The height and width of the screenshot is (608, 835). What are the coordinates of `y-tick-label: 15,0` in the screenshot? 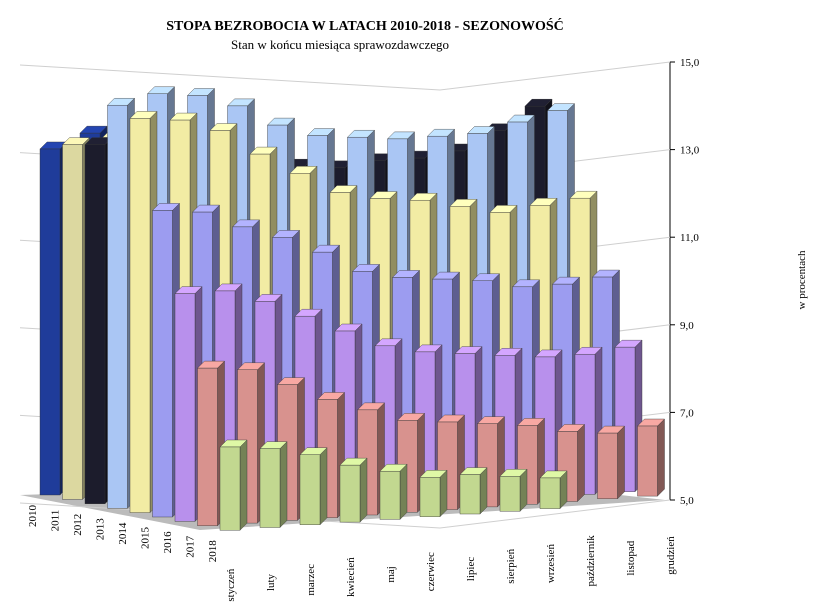 It's located at (690, 63).